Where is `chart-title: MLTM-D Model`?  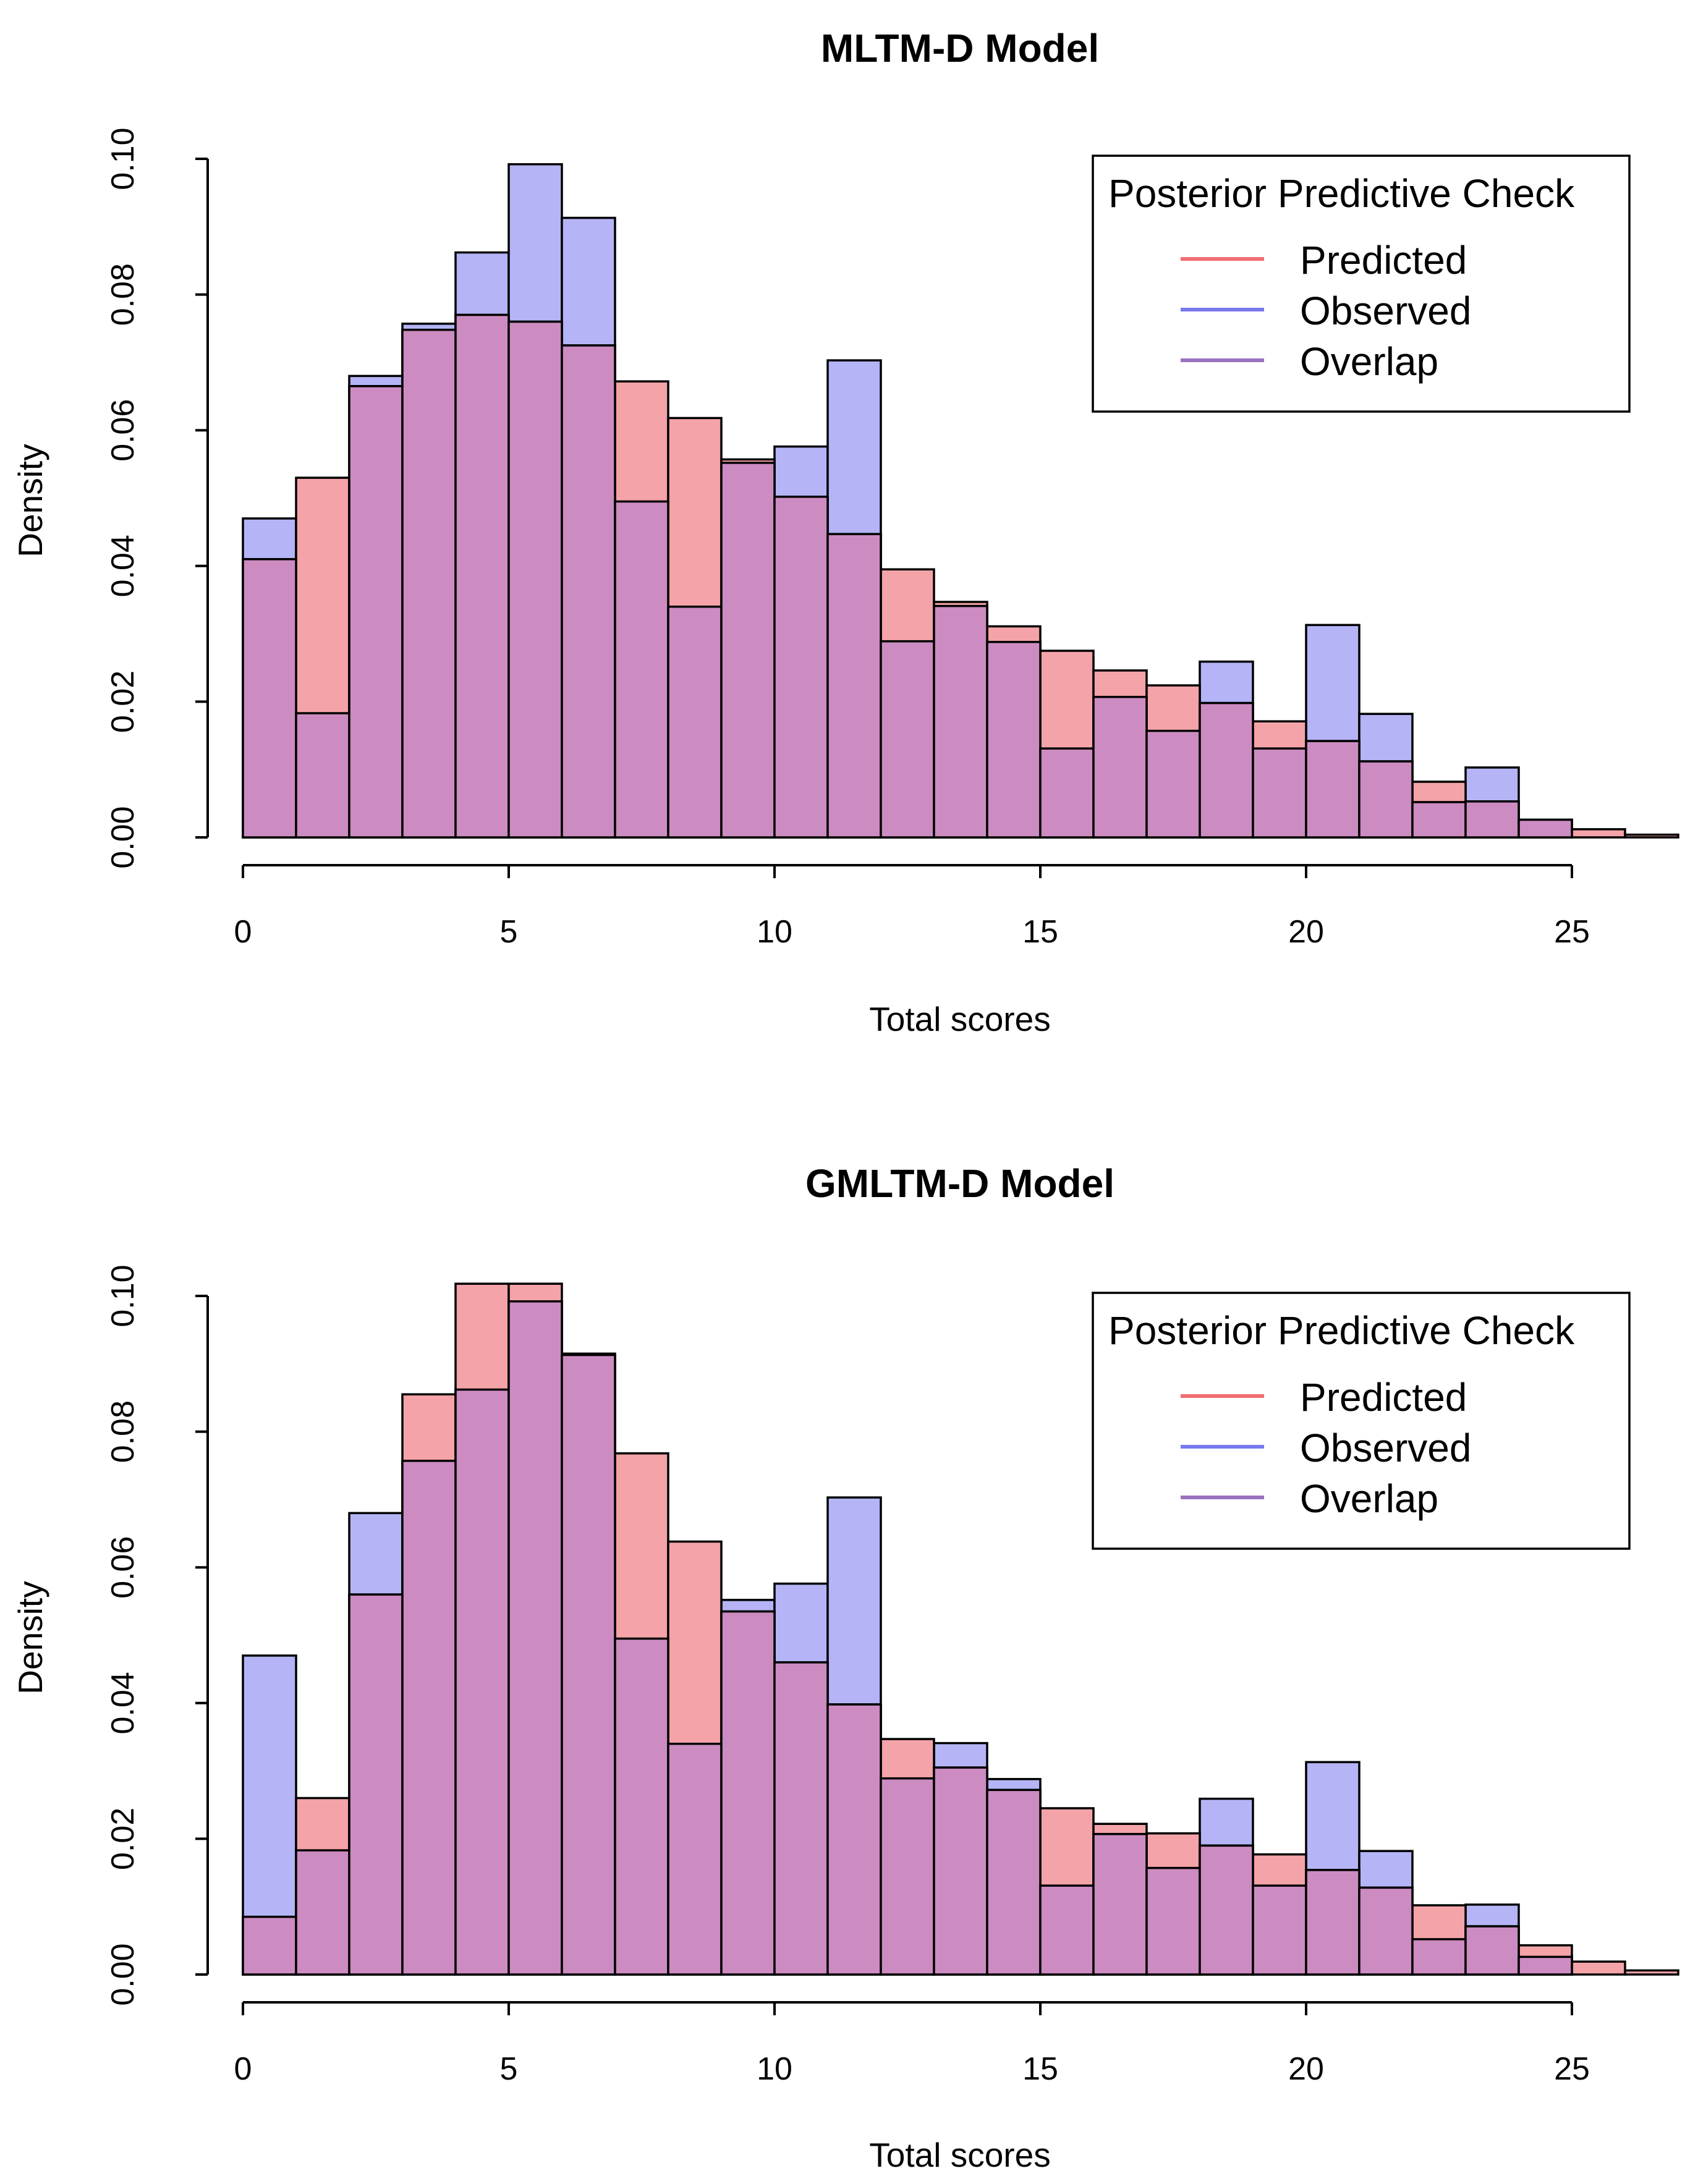
chart-title: MLTM-D Model is located at coordinates (960, 48).